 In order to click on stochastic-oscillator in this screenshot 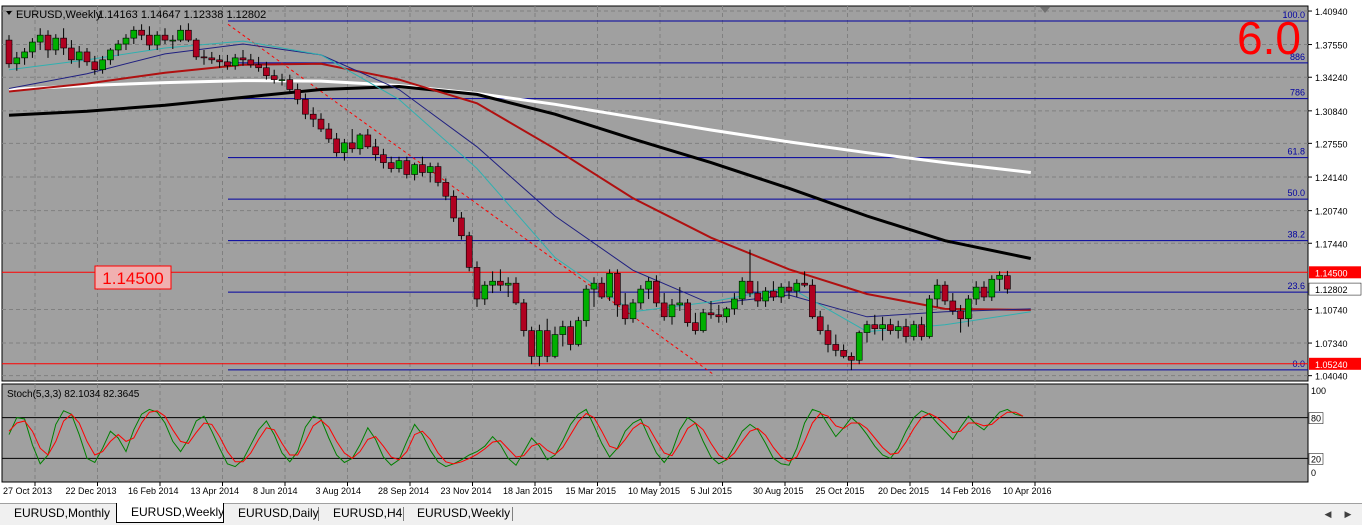, I will do `click(655, 438)`.